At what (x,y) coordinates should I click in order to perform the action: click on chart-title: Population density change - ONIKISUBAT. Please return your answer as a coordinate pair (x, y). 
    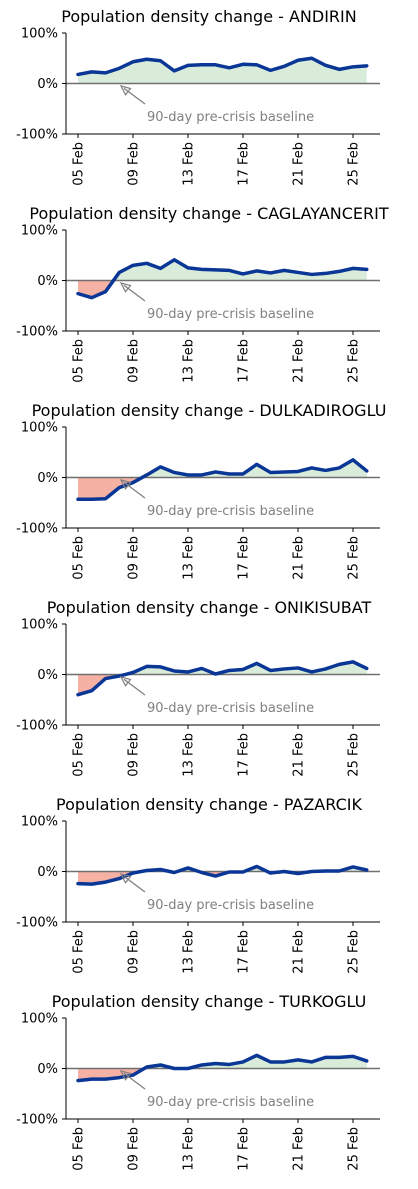
    Looking at the image, I should click on (209, 607).